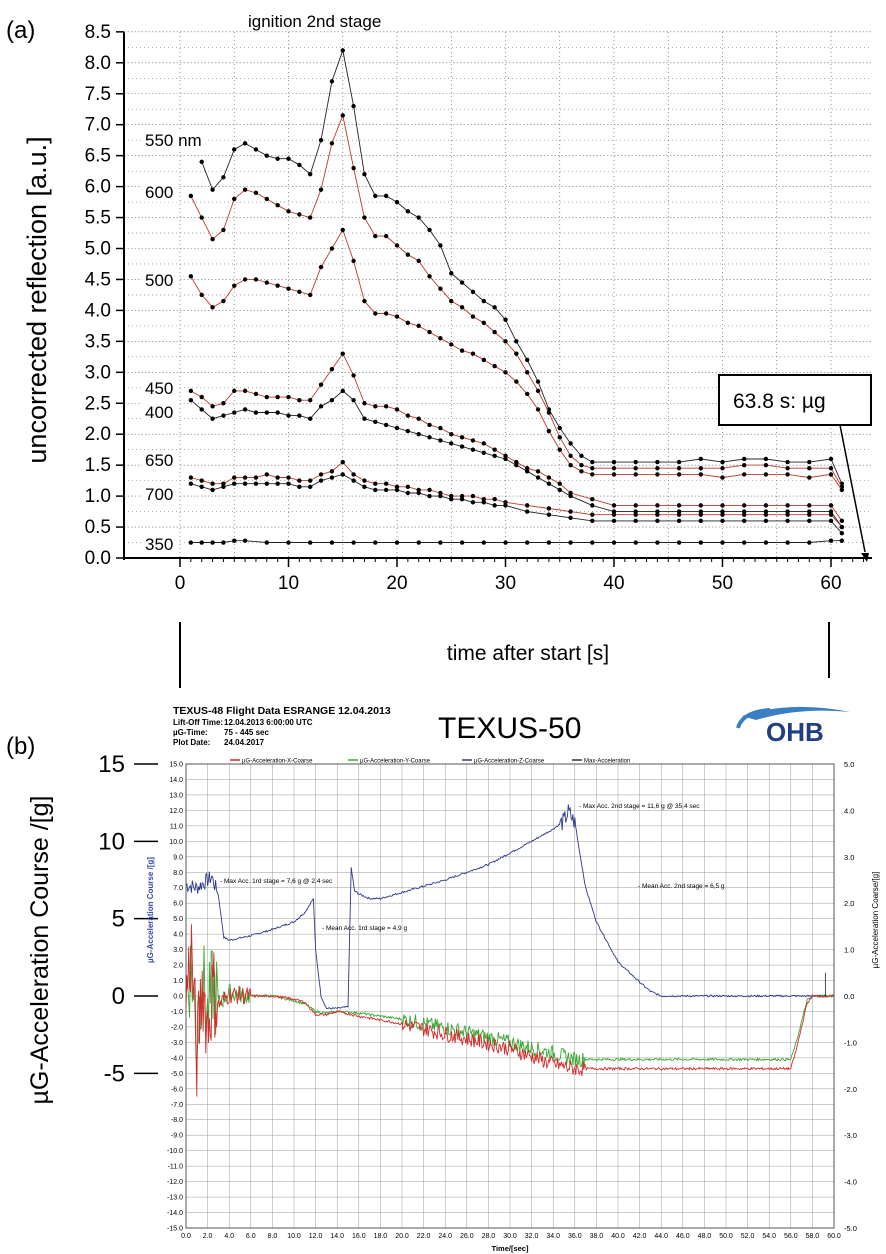 The image size is (886, 1254). I want to click on microg-annotation-box, so click(795, 400).